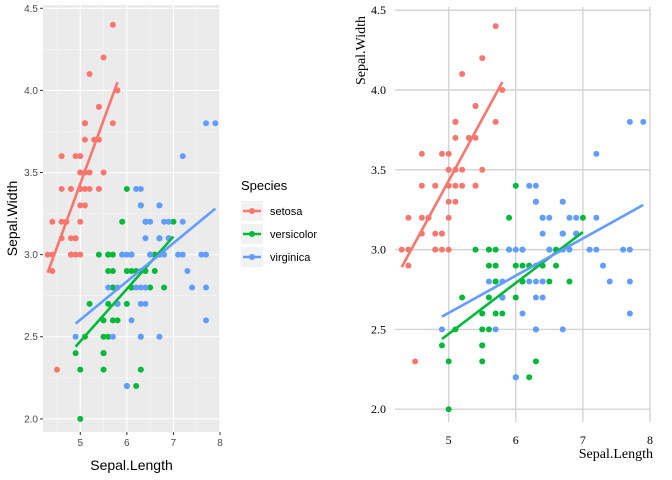 This screenshot has height=480, width=672. Describe the element at coordinates (31, 173) in the screenshot. I see `left-y-tick-label: 3.5` at that location.